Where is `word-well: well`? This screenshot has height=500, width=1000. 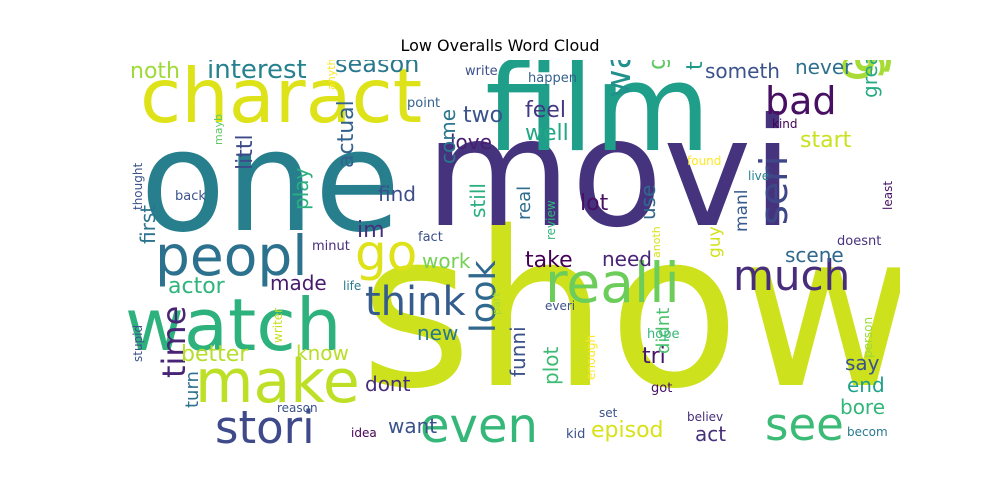
word-well: well is located at coordinates (547, 133).